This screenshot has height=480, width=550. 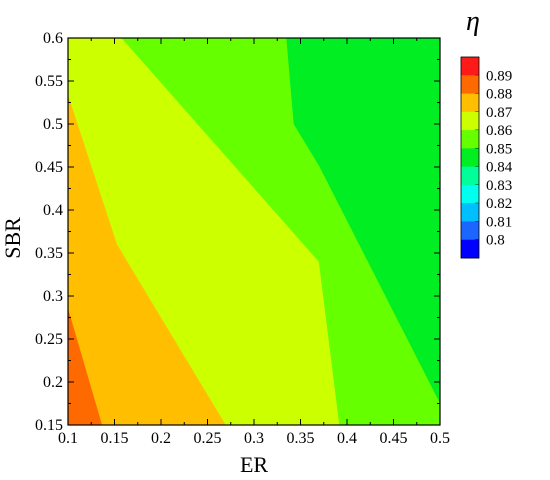 What do you see at coordinates (254, 438) in the screenshot?
I see `x-tick-label: 0.3` at bounding box center [254, 438].